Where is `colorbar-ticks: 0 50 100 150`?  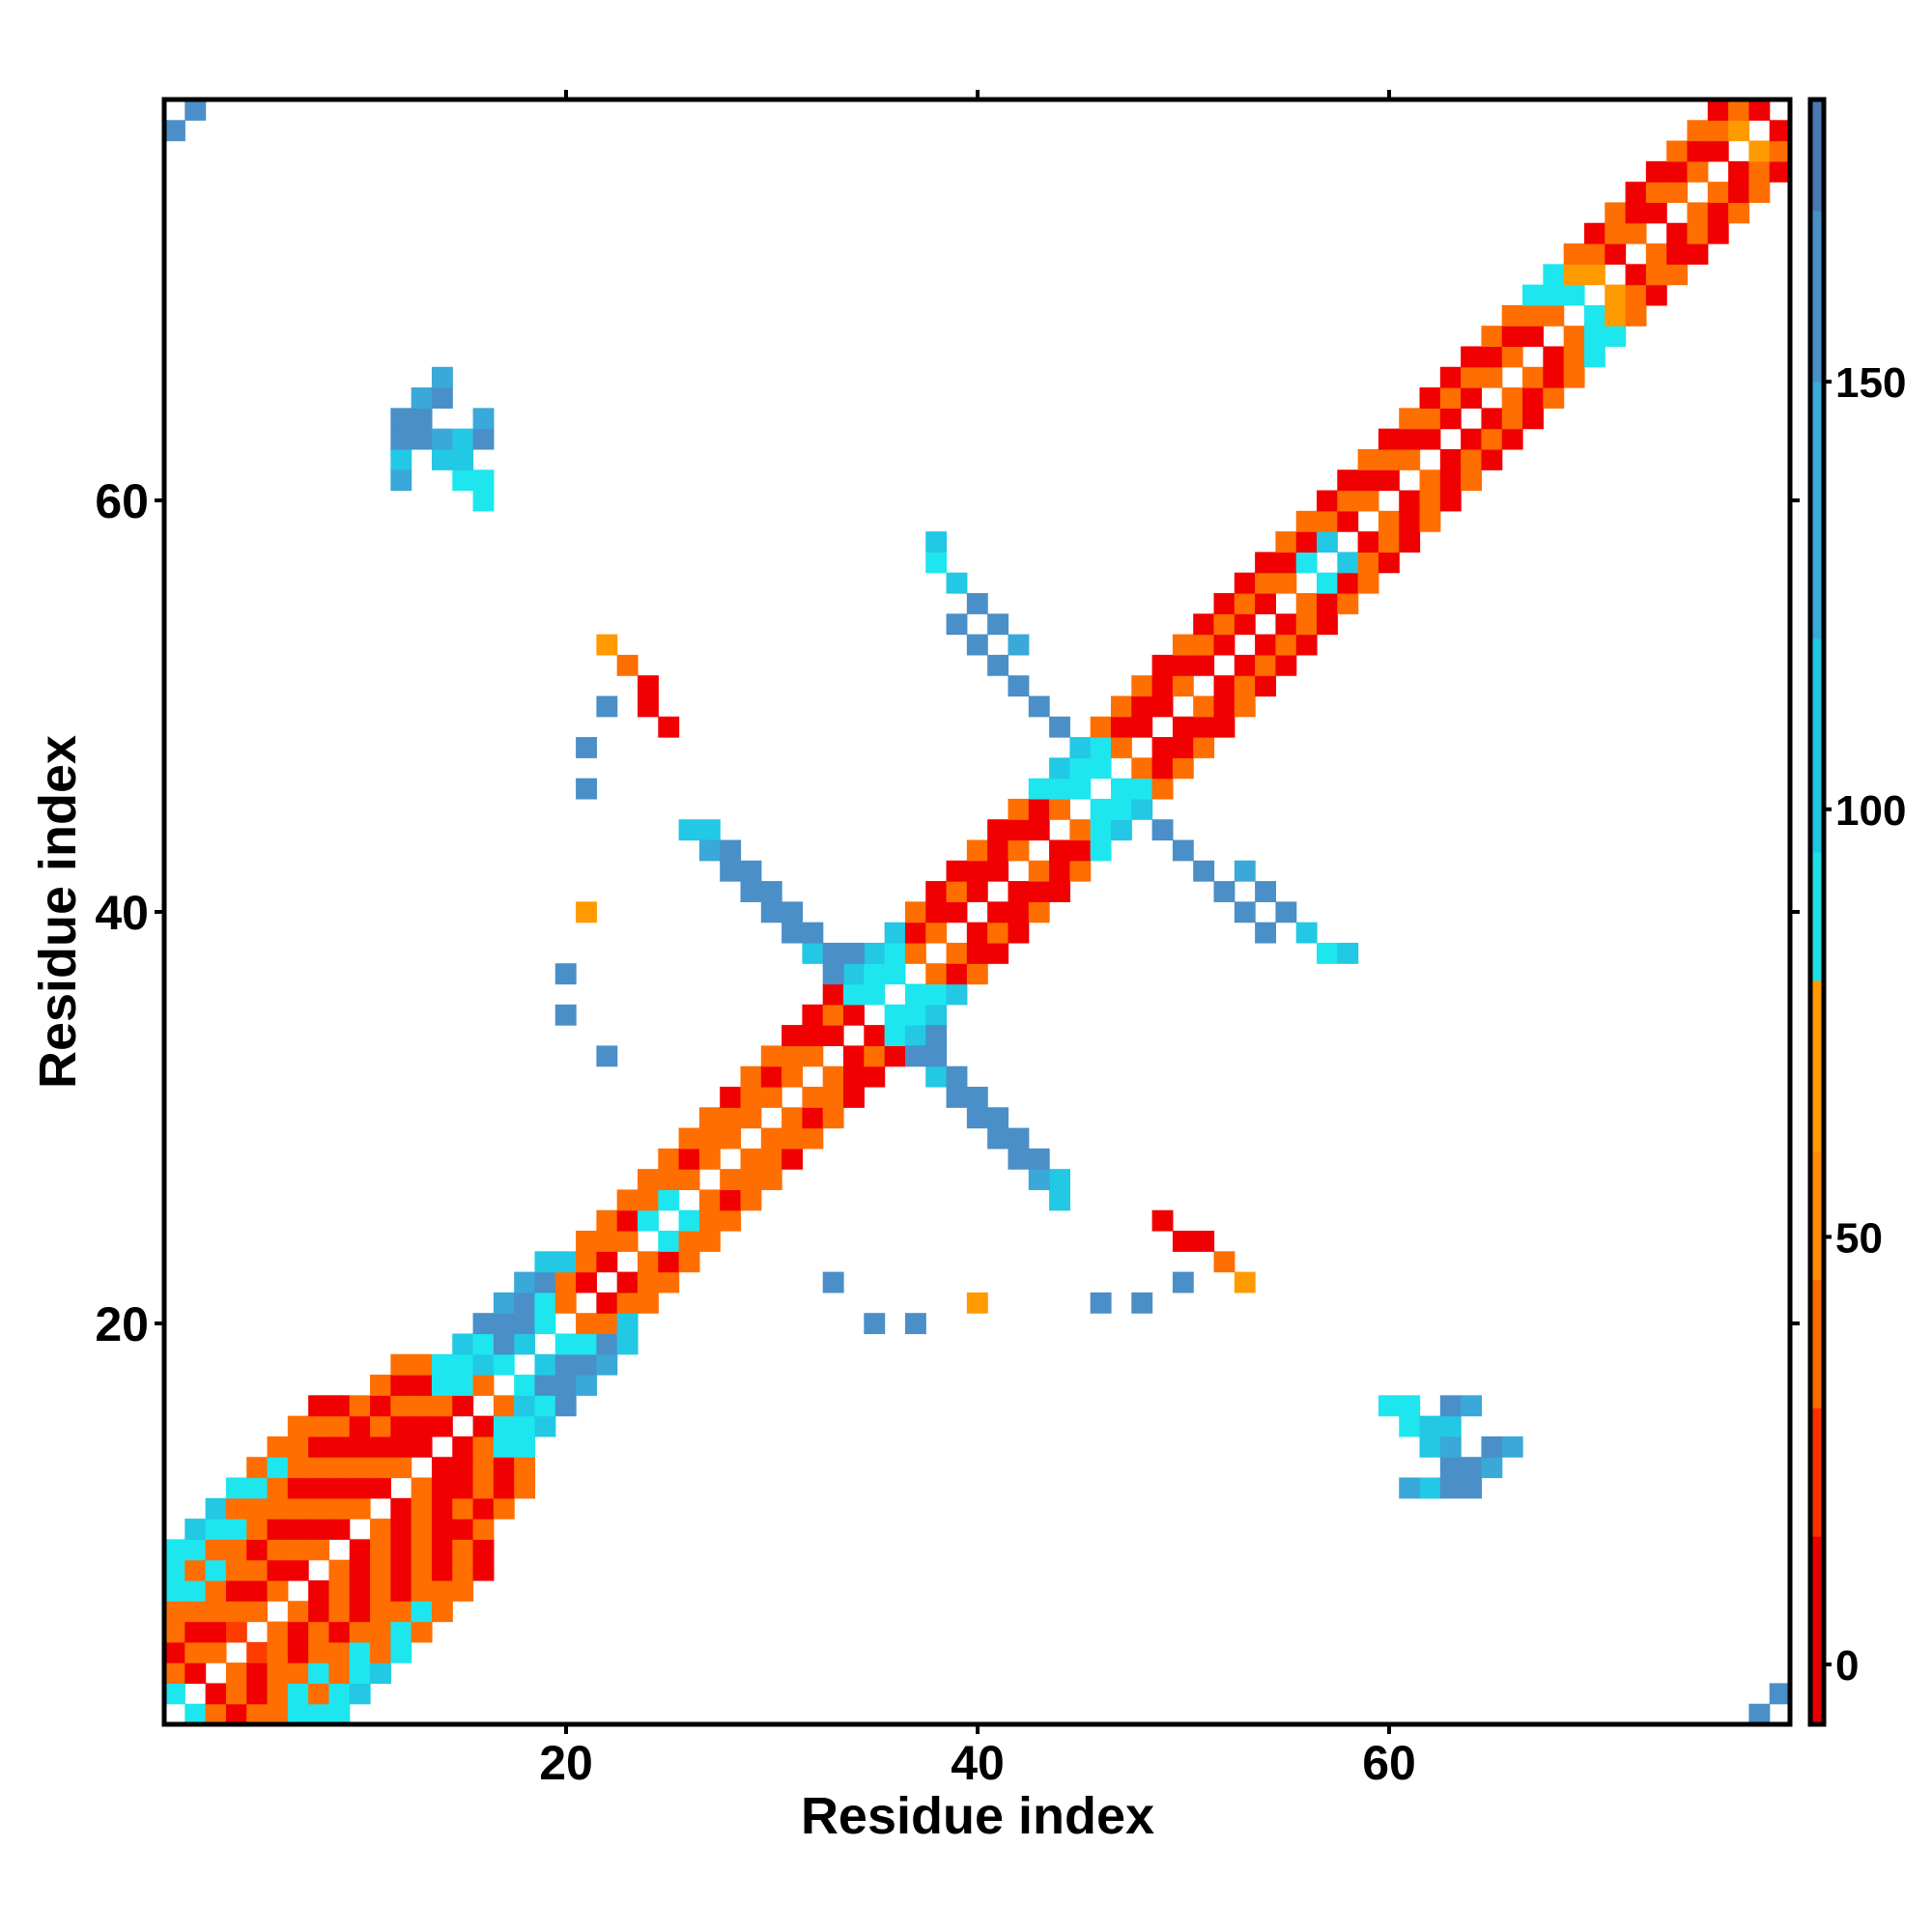 colorbar-ticks: 0 50 100 150 is located at coordinates (1865, 1024).